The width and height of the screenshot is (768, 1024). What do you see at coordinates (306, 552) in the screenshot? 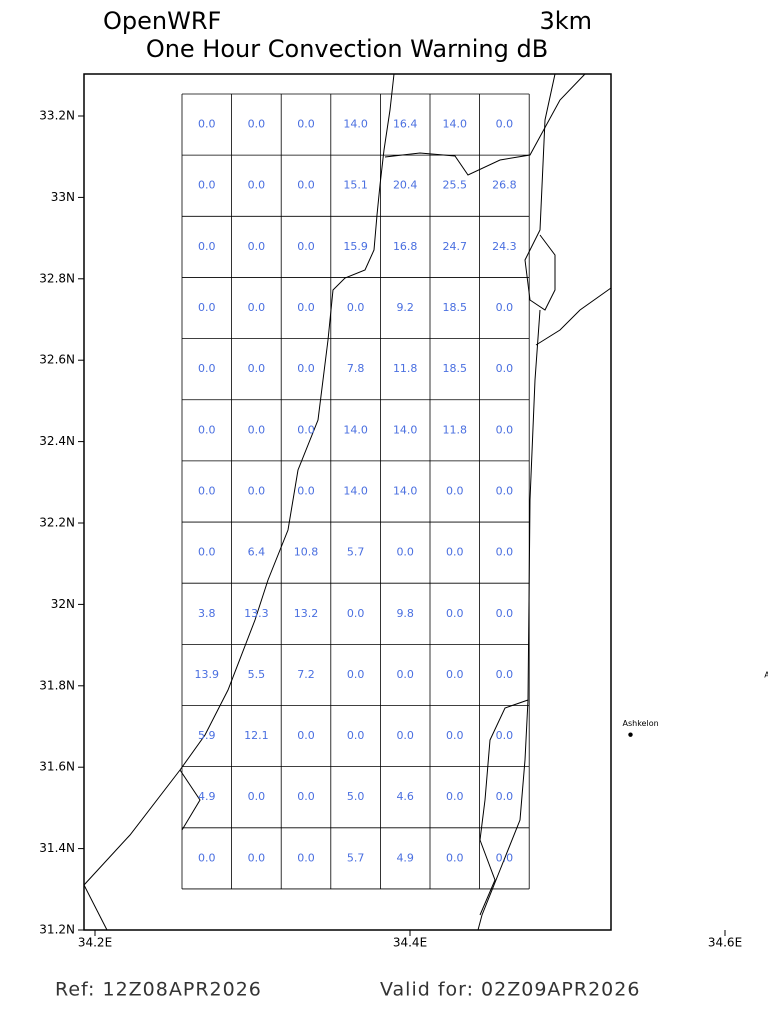
I see `cell-value: 10.8` at bounding box center [306, 552].